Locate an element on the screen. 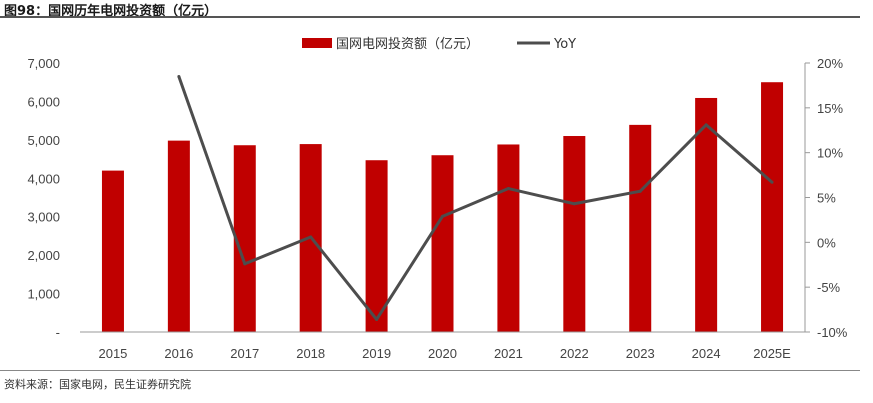  y-left-tick-label: 6,000 is located at coordinates (43, 101).